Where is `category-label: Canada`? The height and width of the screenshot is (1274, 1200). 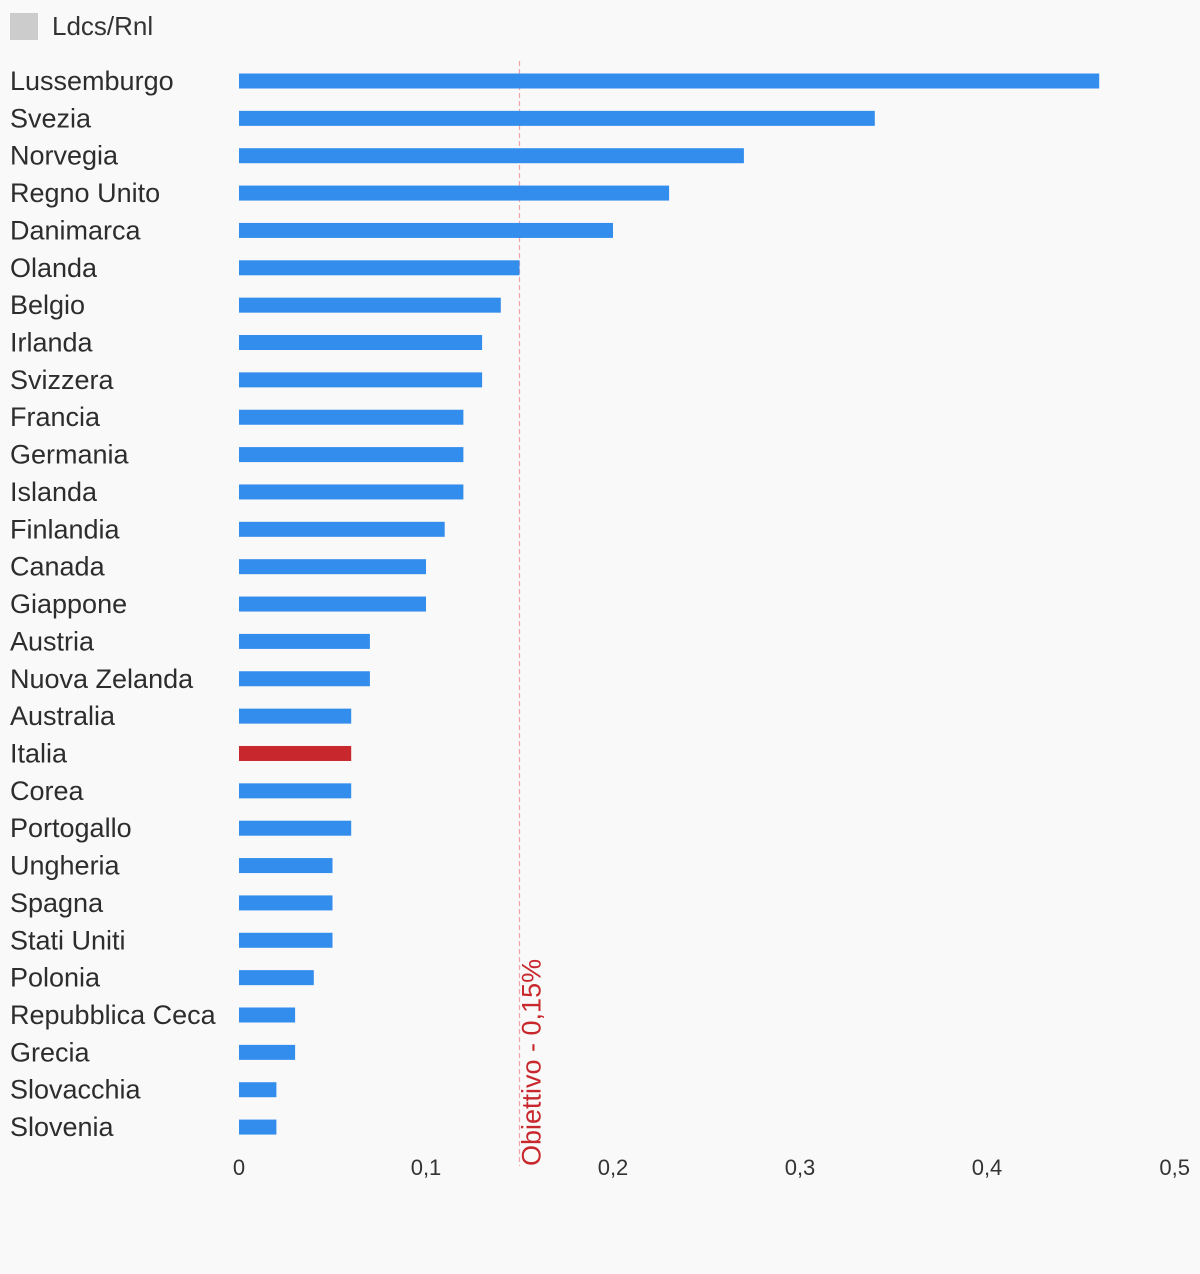 category-label: Canada is located at coordinates (58, 567).